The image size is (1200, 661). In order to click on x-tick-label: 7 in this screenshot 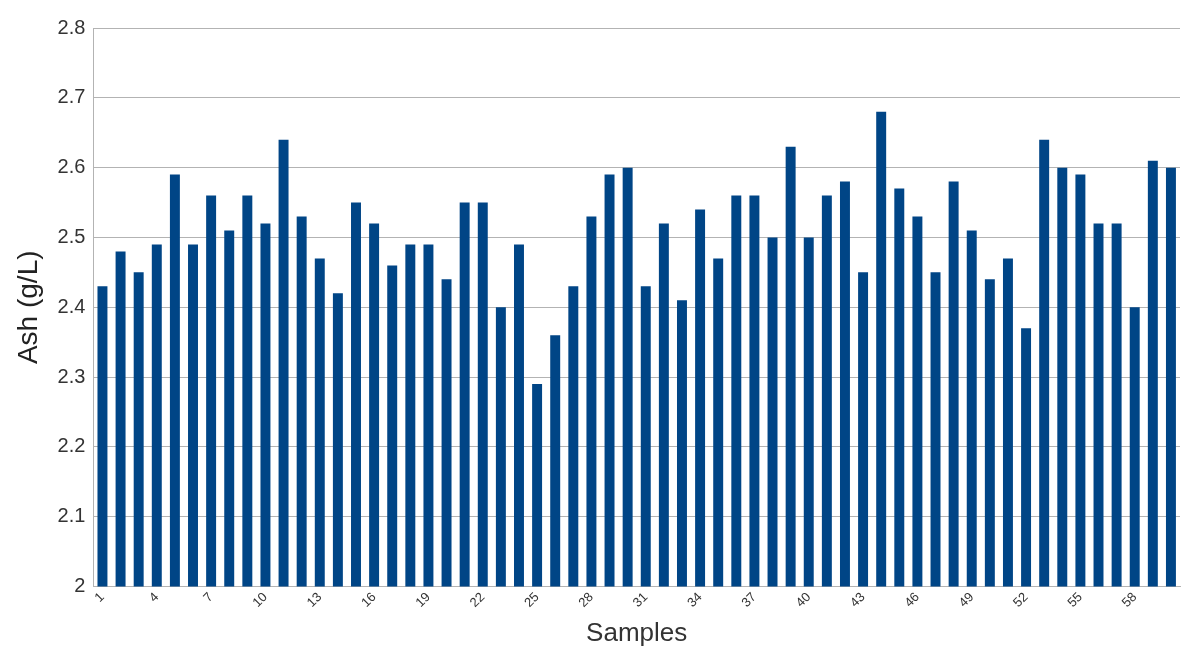, I will do `click(208, 597)`.